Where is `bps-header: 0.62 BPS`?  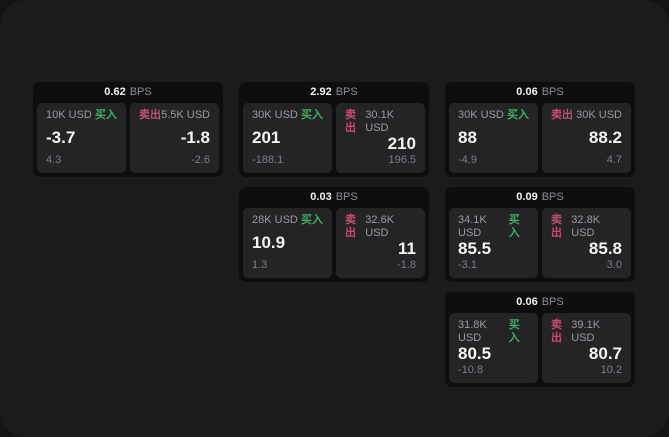 bps-header: 0.62 BPS is located at coordinates (128, 92).